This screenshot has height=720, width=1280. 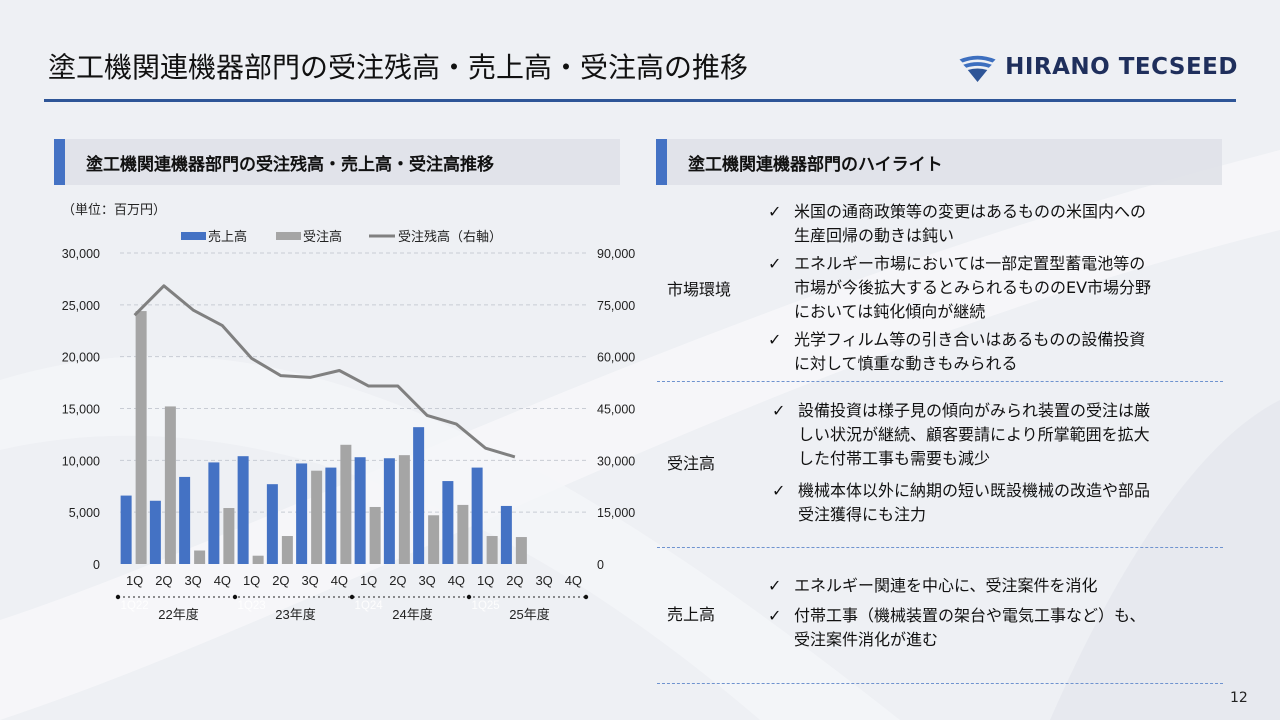 I want to click on highlight-bullet: ✓ 米国の通商政策等の変更はあるものの米国内への 生産回帰の動きは鈍い, so click(x=957, y=224).